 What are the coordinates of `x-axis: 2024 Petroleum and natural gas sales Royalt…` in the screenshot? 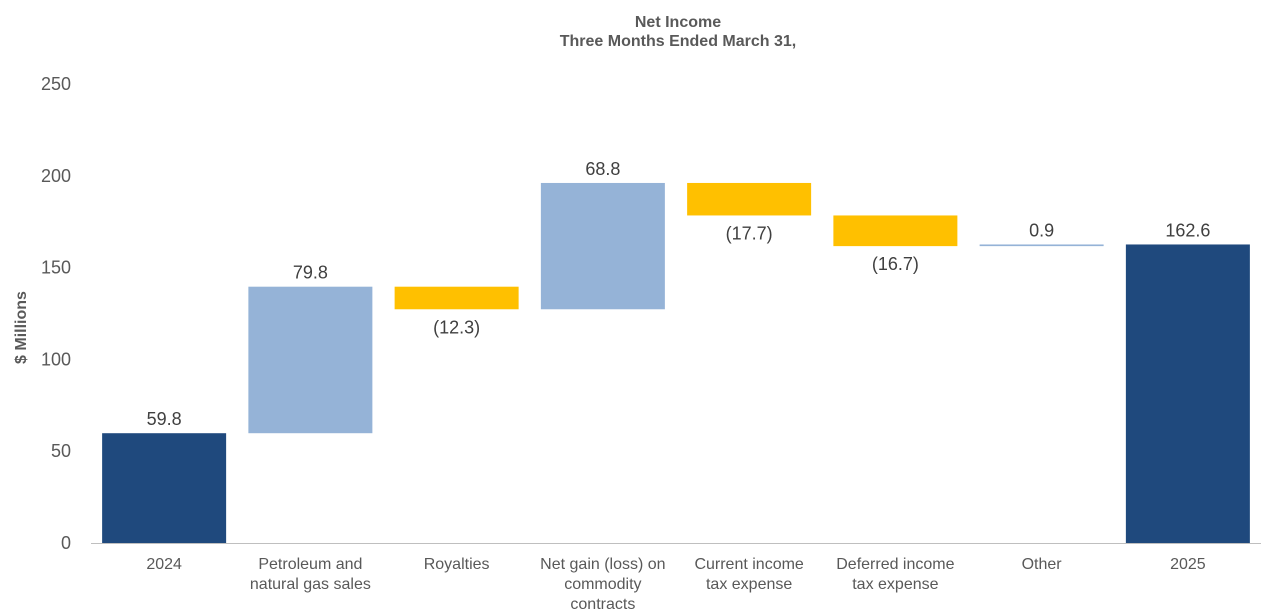 It's located at (676, 578).